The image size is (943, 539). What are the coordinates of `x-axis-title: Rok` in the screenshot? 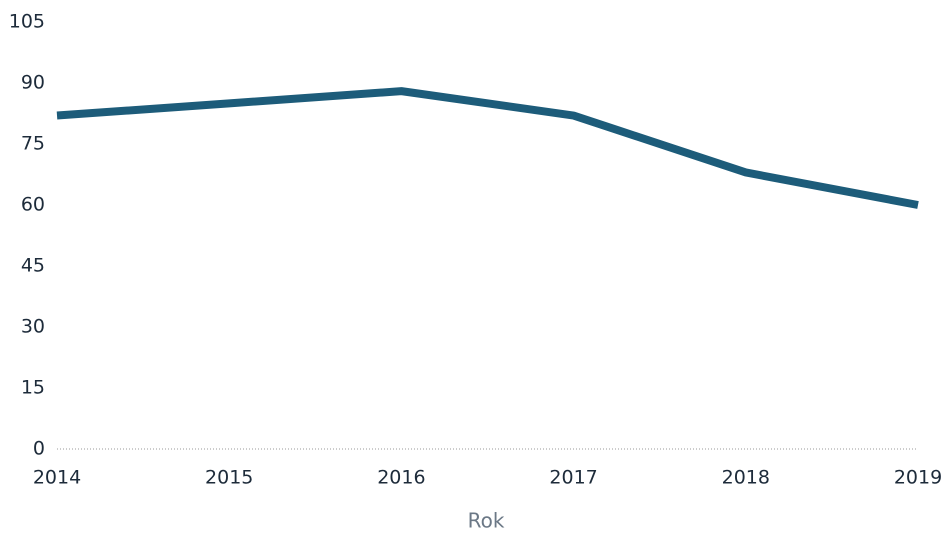 It's located at (486, 521).